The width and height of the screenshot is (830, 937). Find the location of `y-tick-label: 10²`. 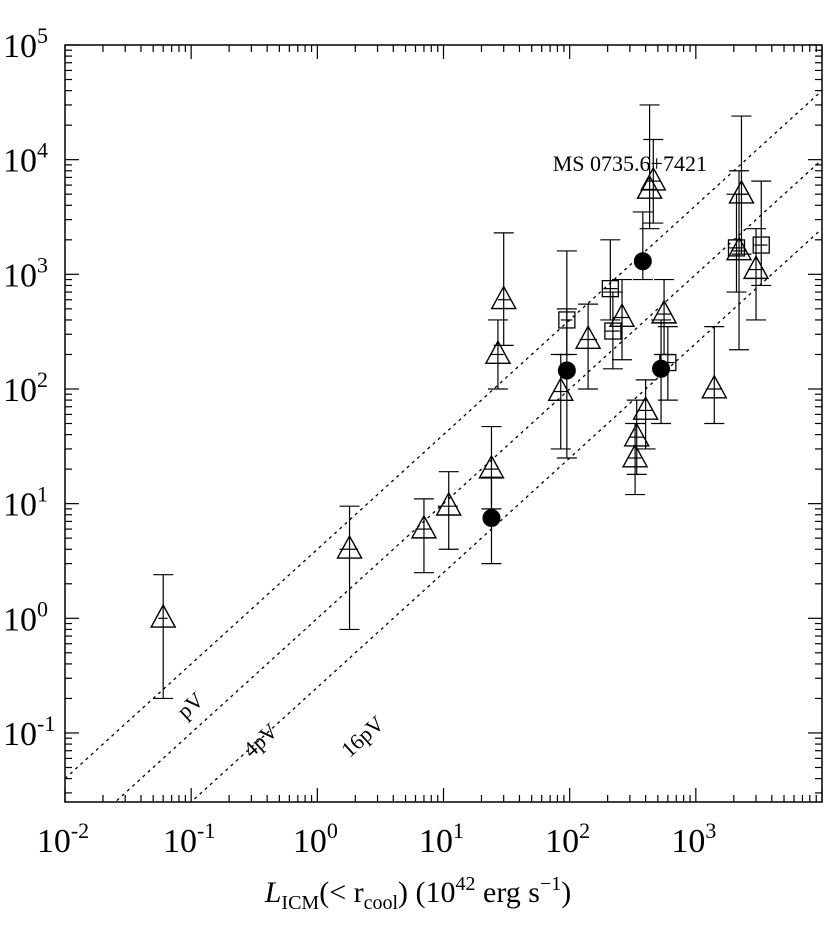

y-tick-label: 10² is located at coordinates (25, 388).